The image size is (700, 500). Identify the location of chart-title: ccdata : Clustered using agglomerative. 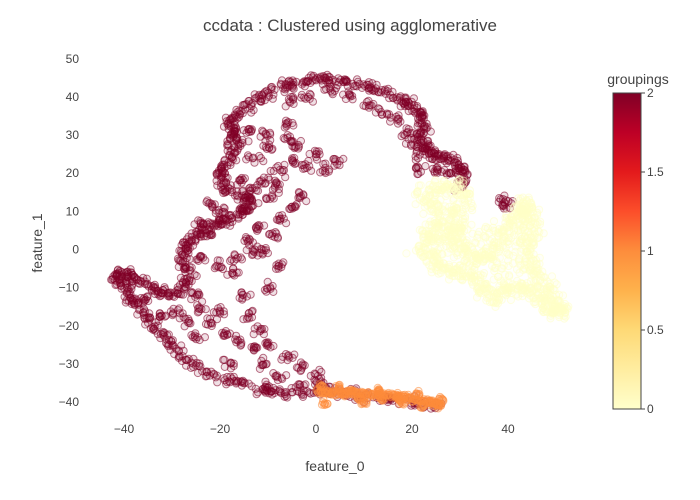
(350, 25).